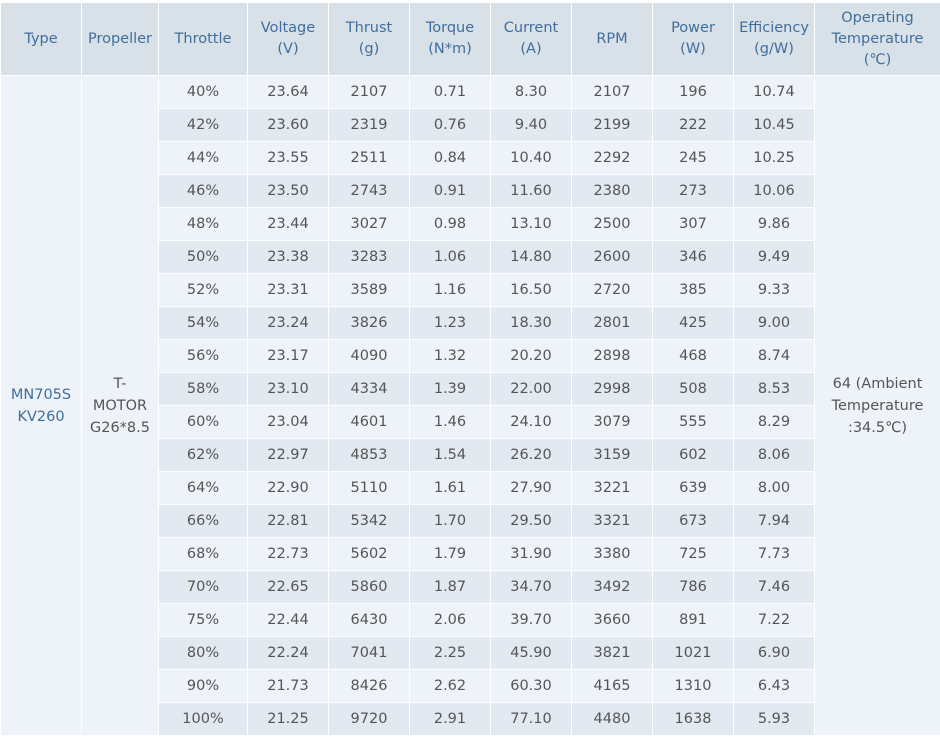 This screenshot has width=940, height=737. What do you see at coordinates (203, 356) in the screenshot?
I see `table-cell: 56%` at bounding box center [203, 356].